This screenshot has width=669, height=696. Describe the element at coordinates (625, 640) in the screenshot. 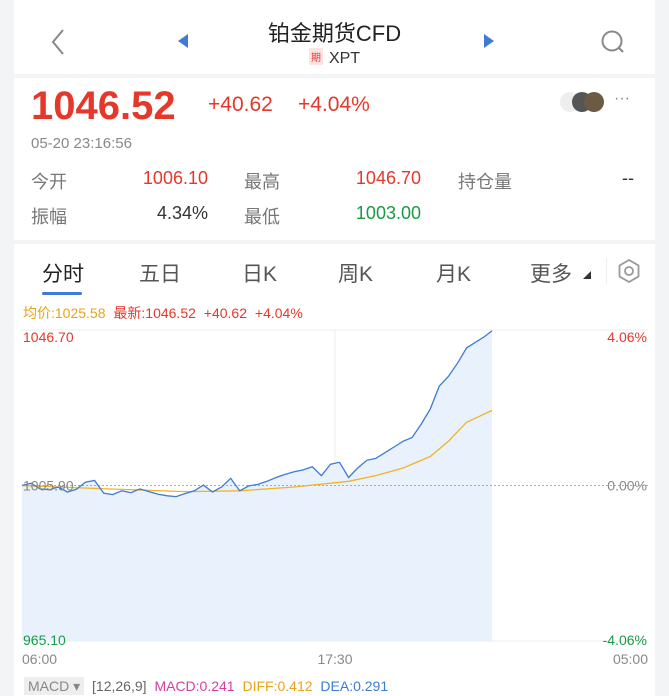

I see `y-label-right: -4.06%` at that location.